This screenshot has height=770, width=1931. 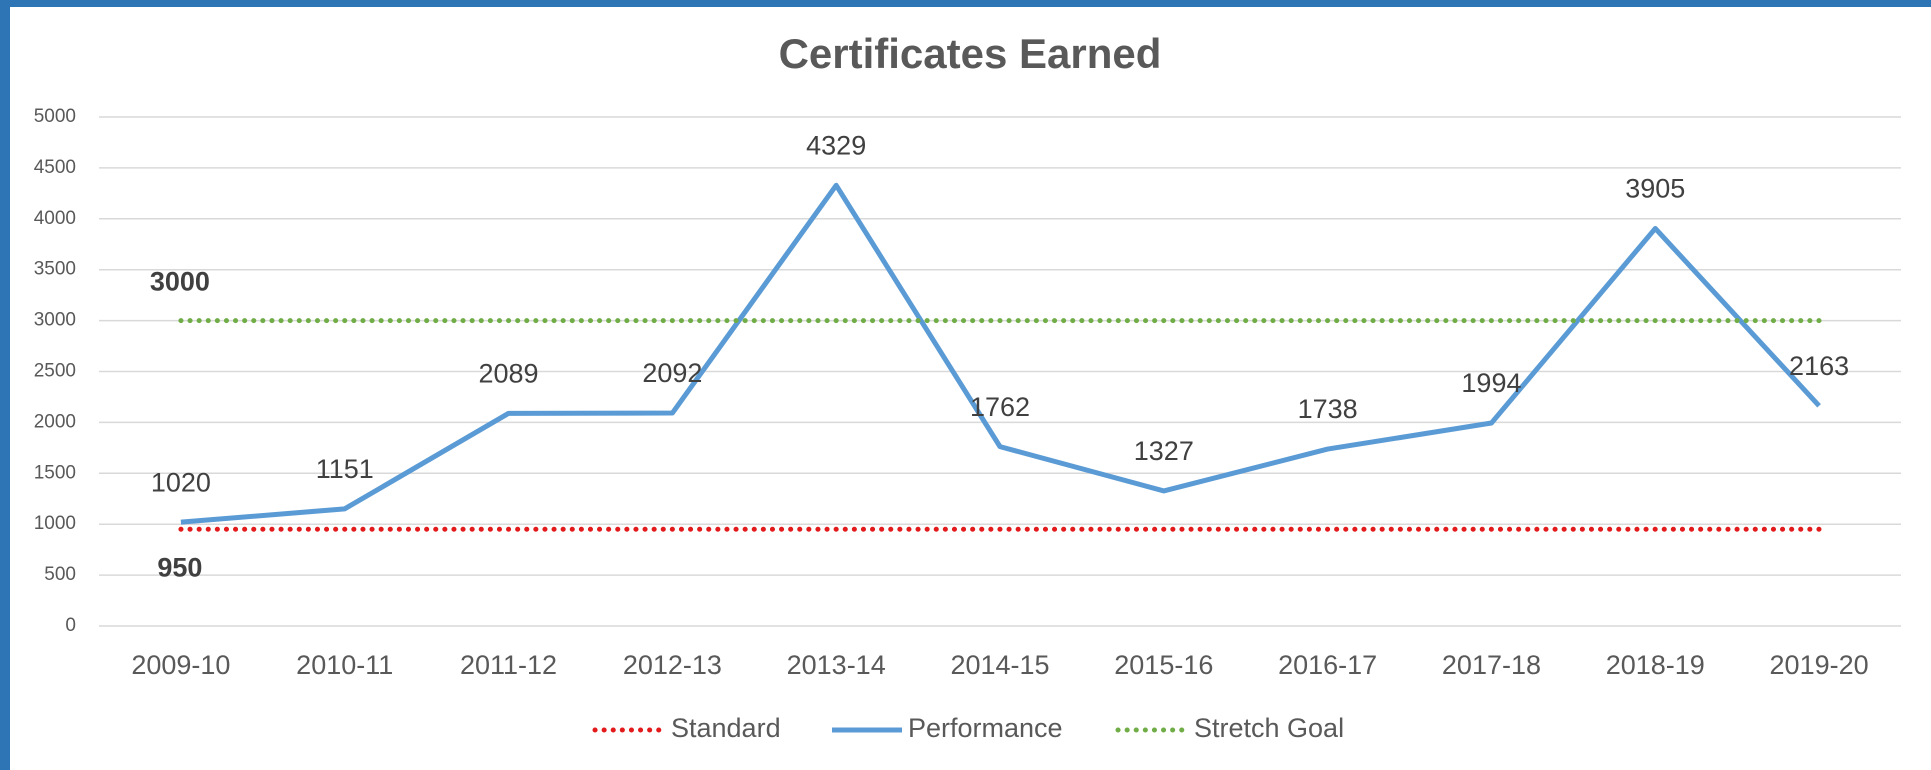 I want to click on y-tick-label: 4500, so click(x=55, y=167).